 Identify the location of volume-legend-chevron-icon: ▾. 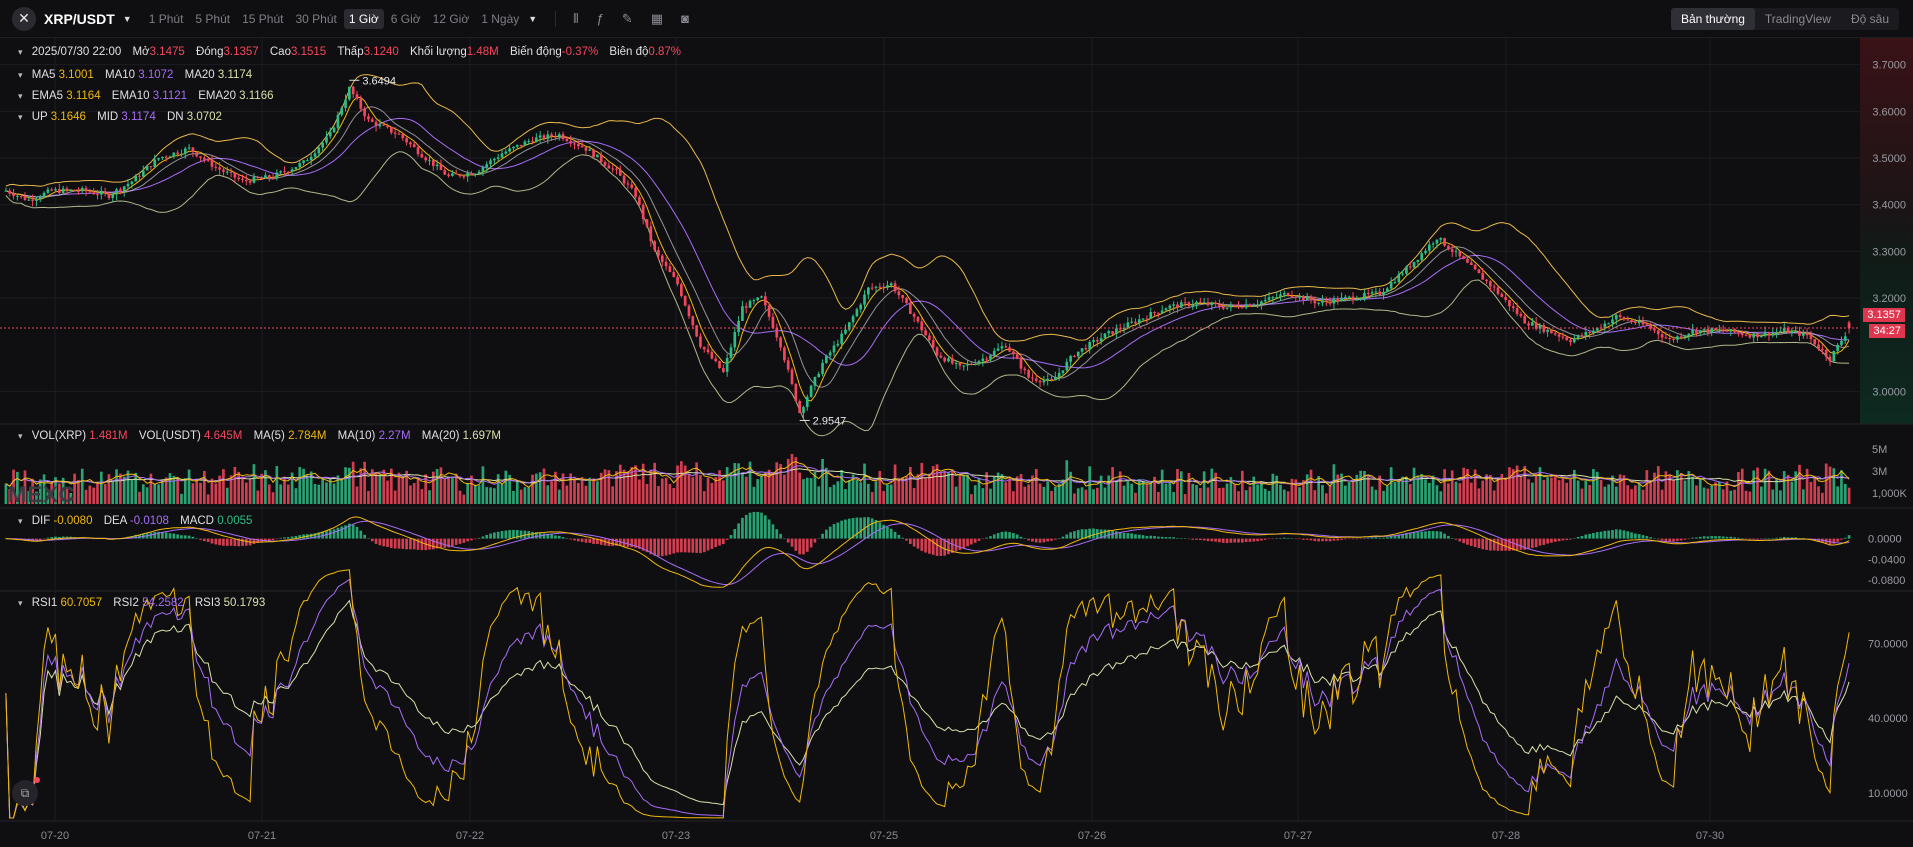
(20, 436).